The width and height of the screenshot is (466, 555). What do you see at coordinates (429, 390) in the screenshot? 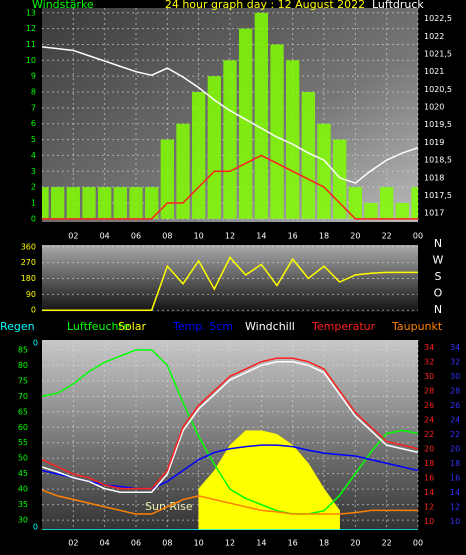
I see `y2-tick-label: 28` at bounding box center [429, 390].